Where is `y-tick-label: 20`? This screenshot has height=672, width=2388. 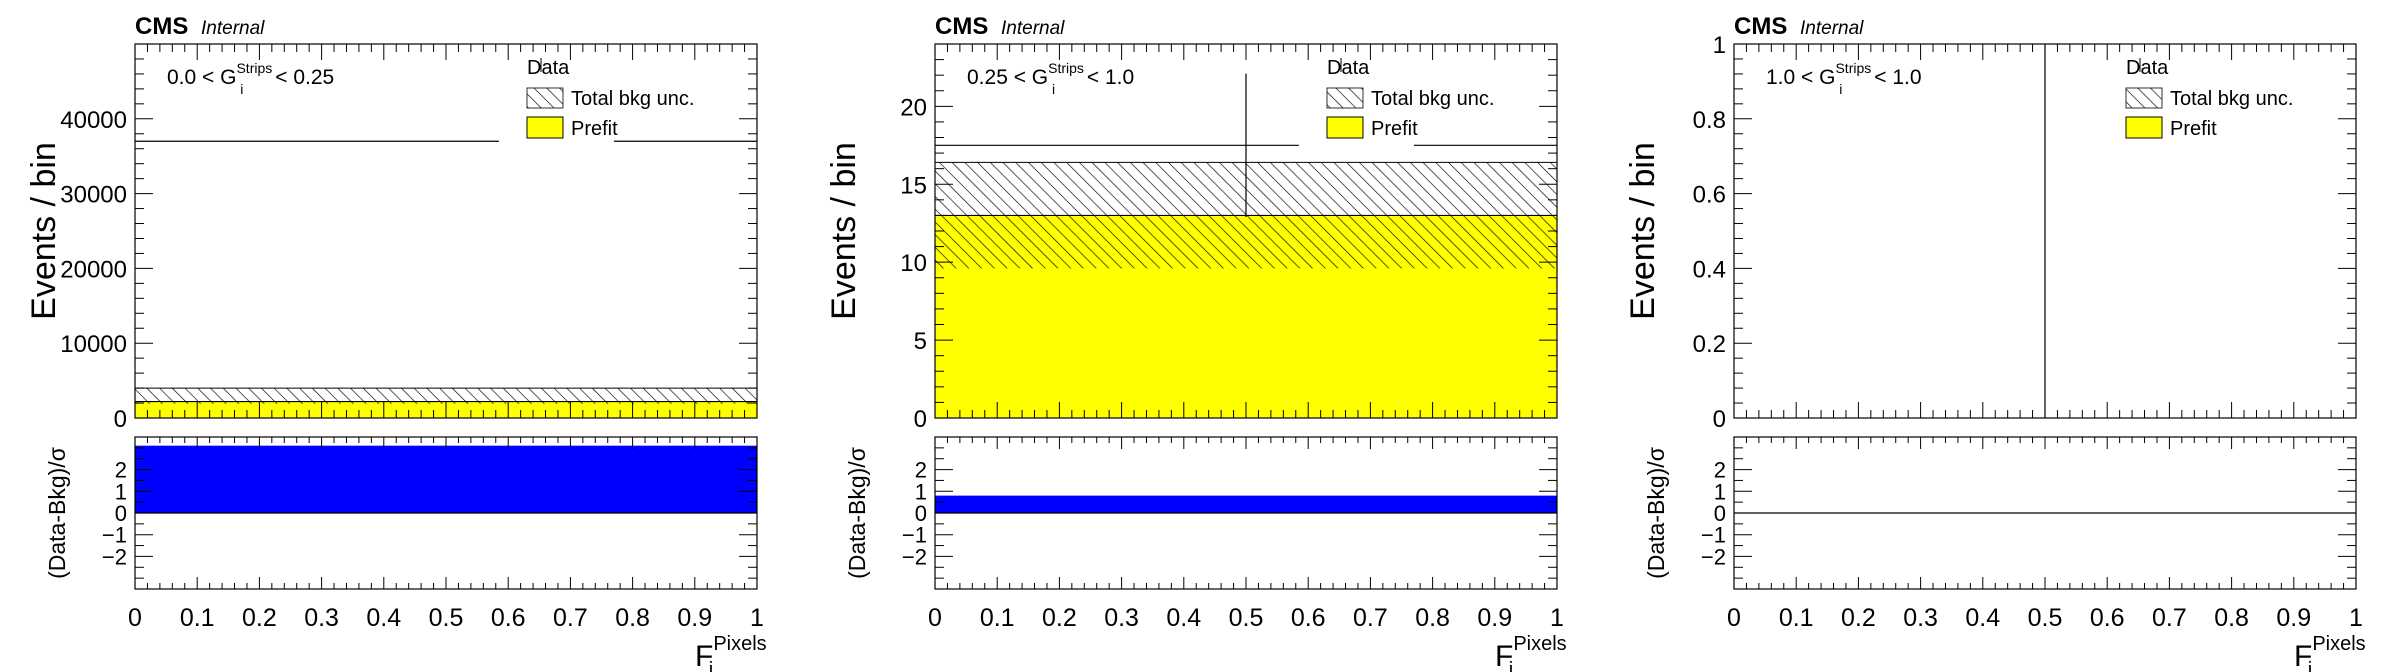 y-tick-label: 20 is located at coordinates (913, 107).